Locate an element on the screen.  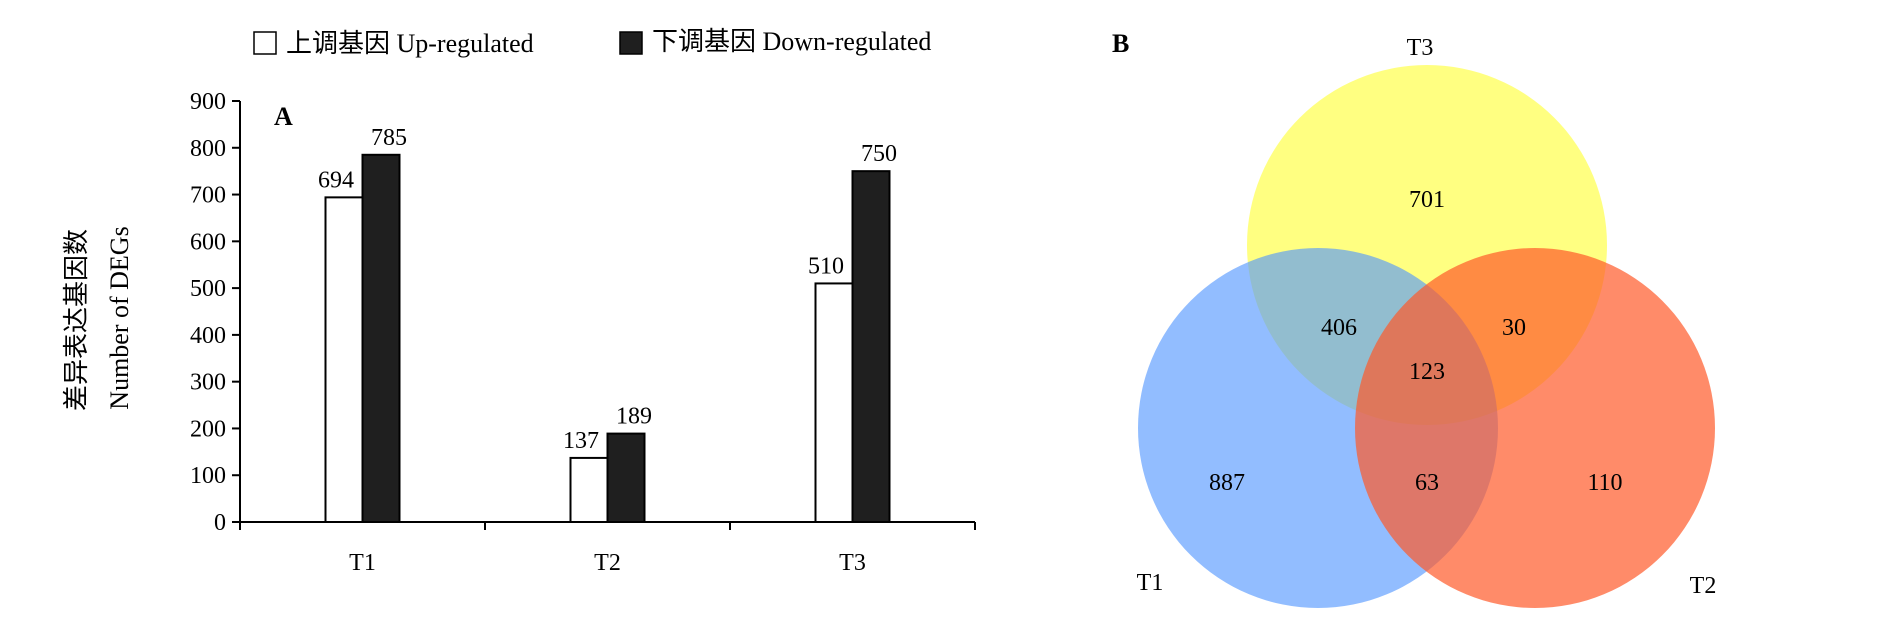
y-tick-label: 600 is located at coordinates (208, 242).